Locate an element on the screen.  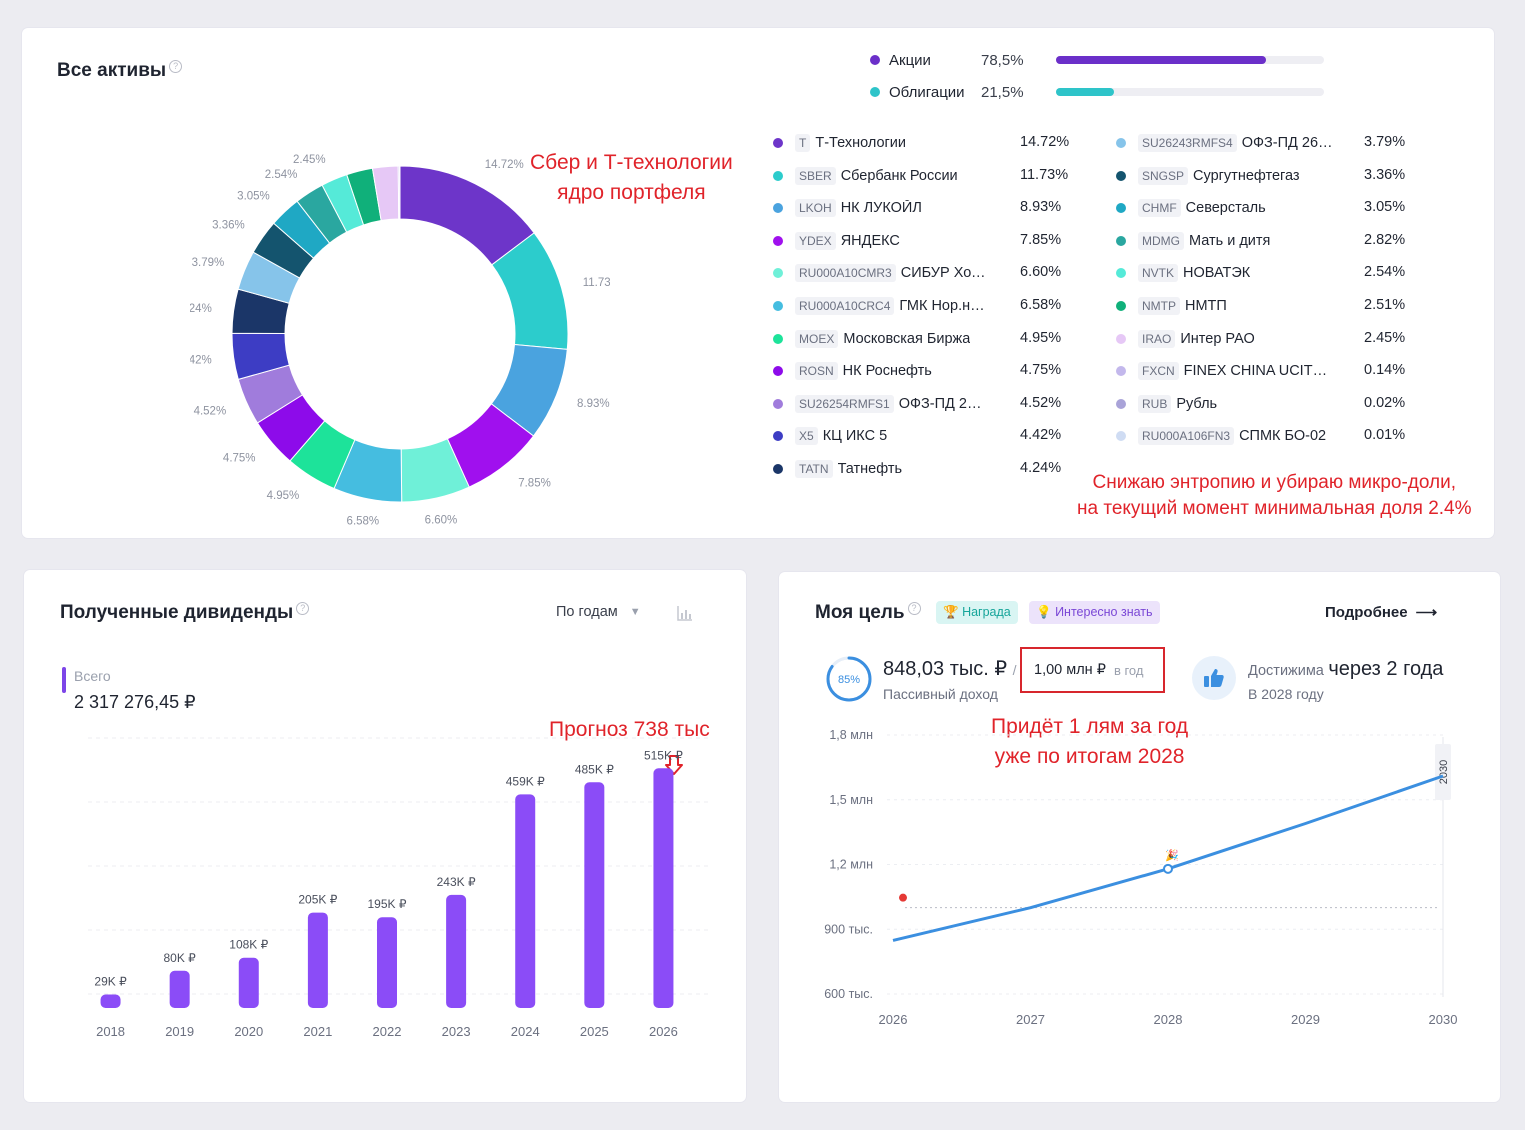
holding-ticker: SNGSP is located at coordinates (1163, 175).